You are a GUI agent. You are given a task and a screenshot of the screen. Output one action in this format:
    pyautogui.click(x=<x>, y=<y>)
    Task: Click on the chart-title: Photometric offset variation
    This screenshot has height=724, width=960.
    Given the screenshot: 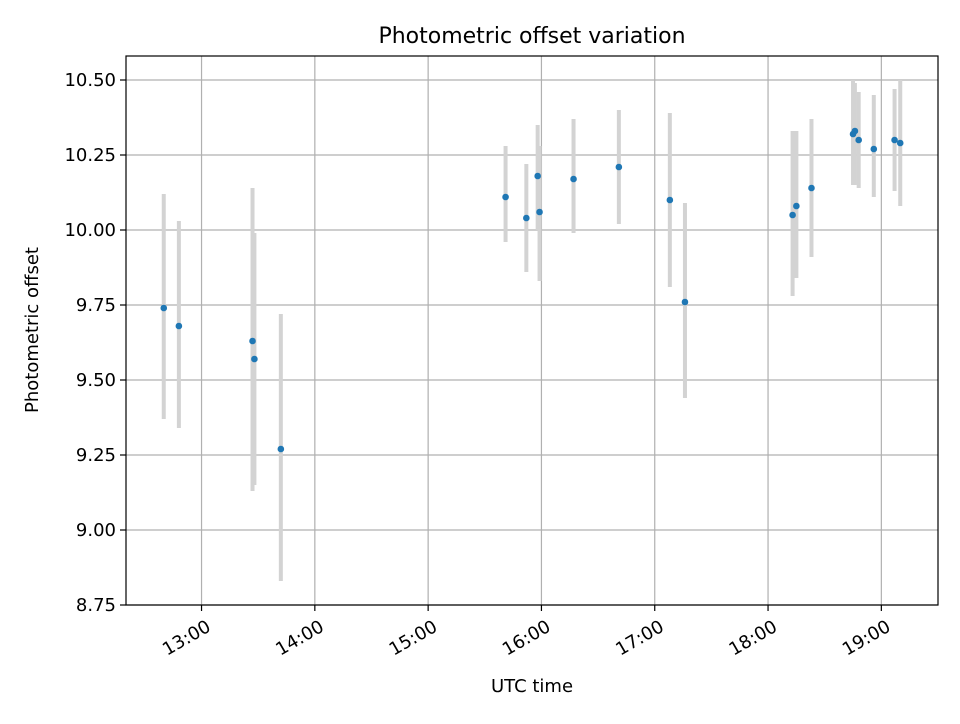 What is the action you would take?
    pyautogui.click(x=531, y=36)
    